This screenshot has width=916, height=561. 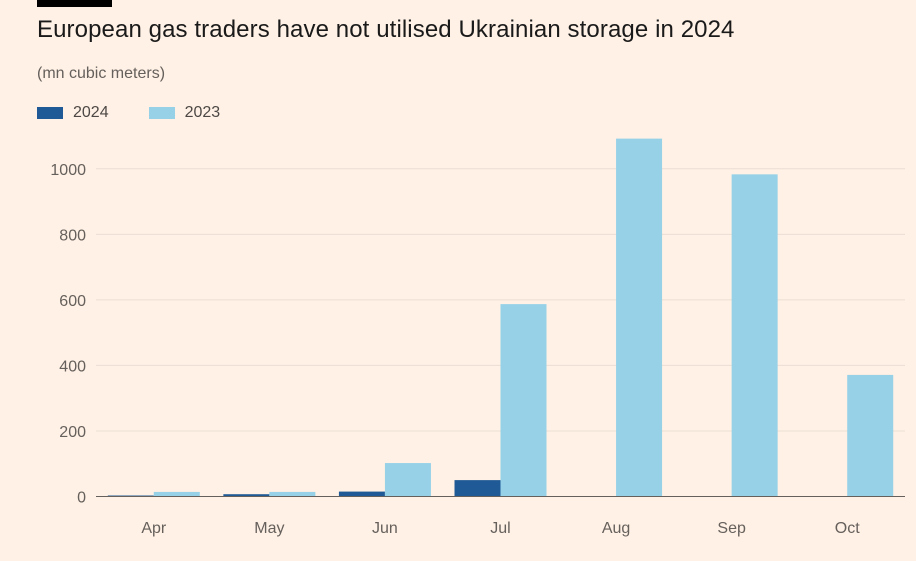 I want to click on legend-label-2024: 2024, so click(x=91, y=112).